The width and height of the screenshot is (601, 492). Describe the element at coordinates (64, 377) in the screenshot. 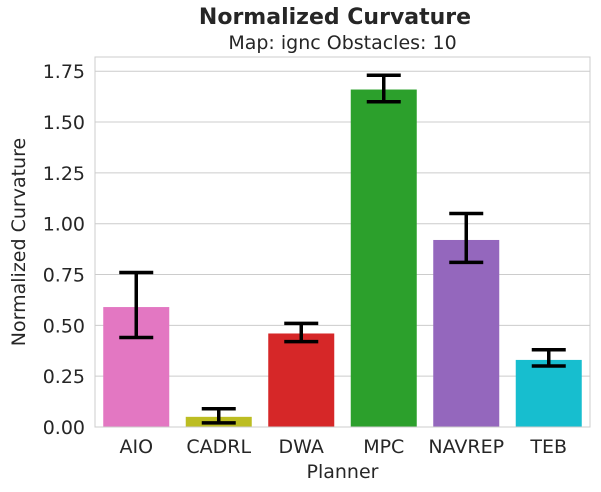

I see `y-tick-label: 0.25` at that location.